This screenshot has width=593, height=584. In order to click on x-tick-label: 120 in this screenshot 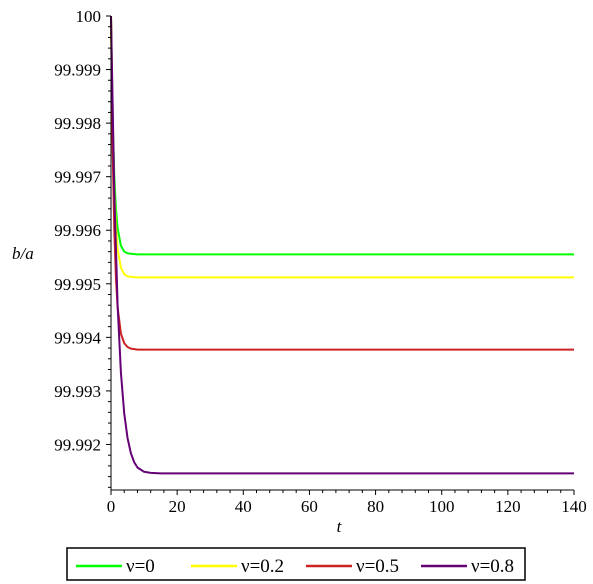, I will do `click(508, 506)`.